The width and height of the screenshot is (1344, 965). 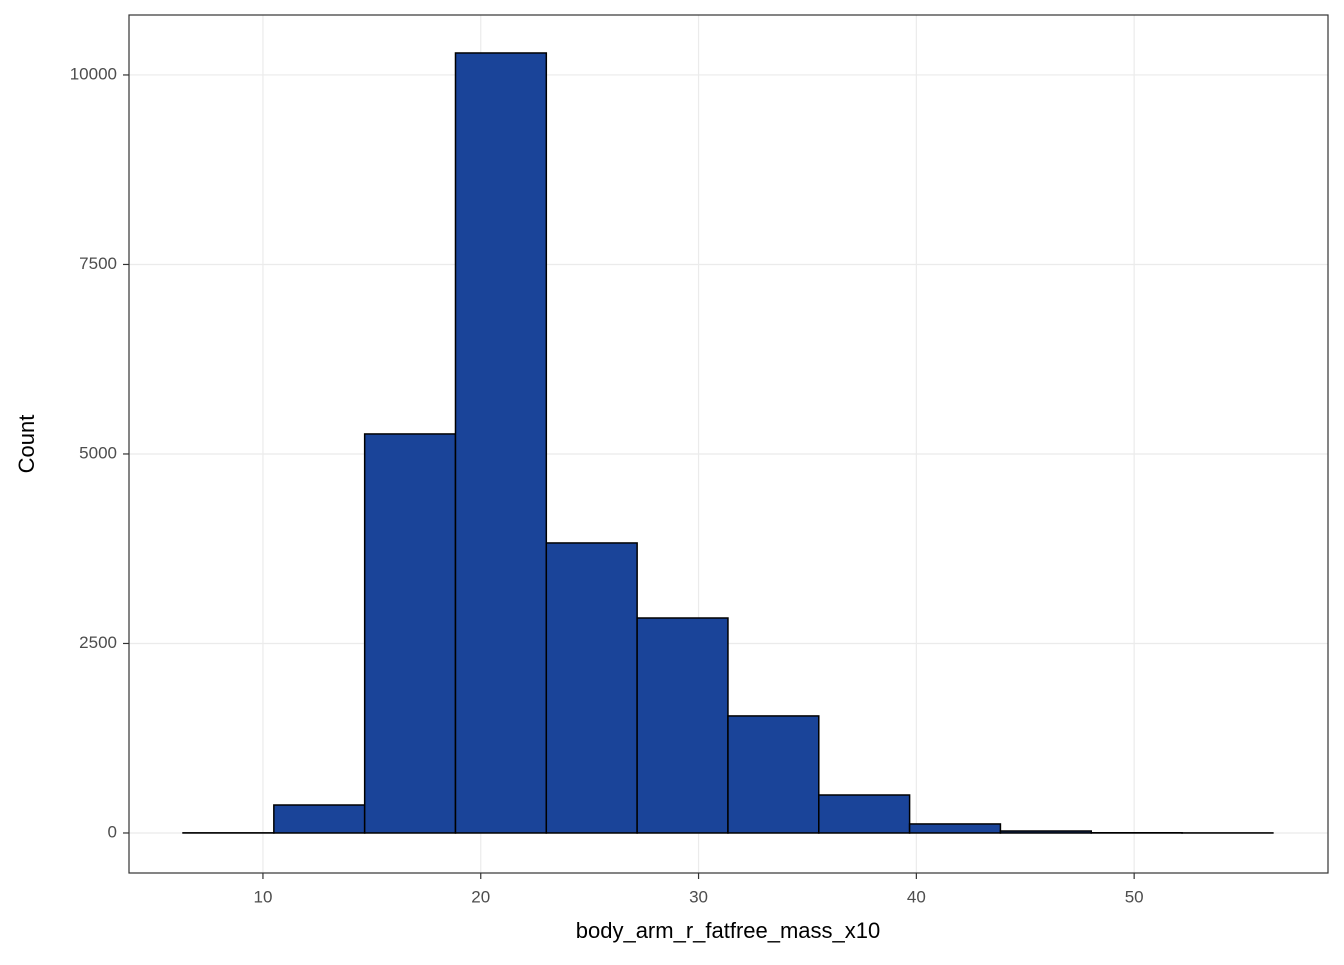 What do you see at coordinates (98, 452) in the screenshot?
I see `y-tick-label: 5000` at bounding box center [98, 452].